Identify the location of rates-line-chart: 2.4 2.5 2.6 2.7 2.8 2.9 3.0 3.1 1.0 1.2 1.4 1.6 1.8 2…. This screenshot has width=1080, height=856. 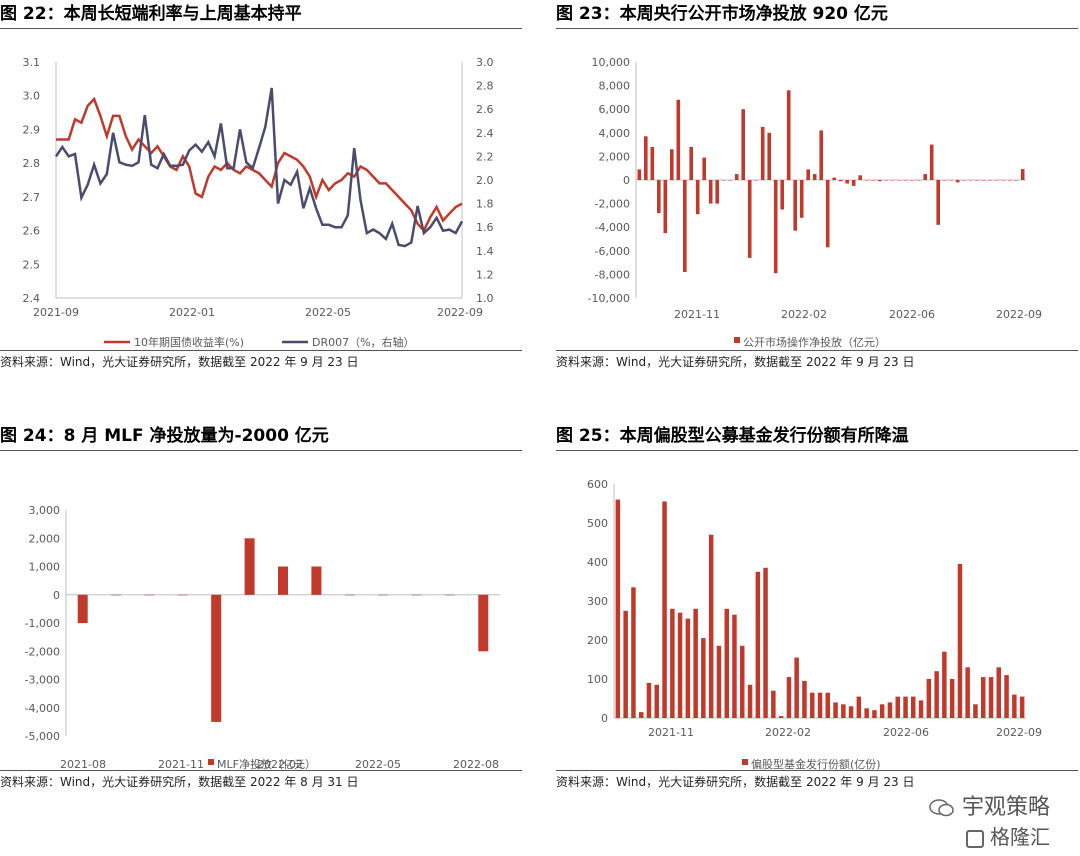
(258, 202).